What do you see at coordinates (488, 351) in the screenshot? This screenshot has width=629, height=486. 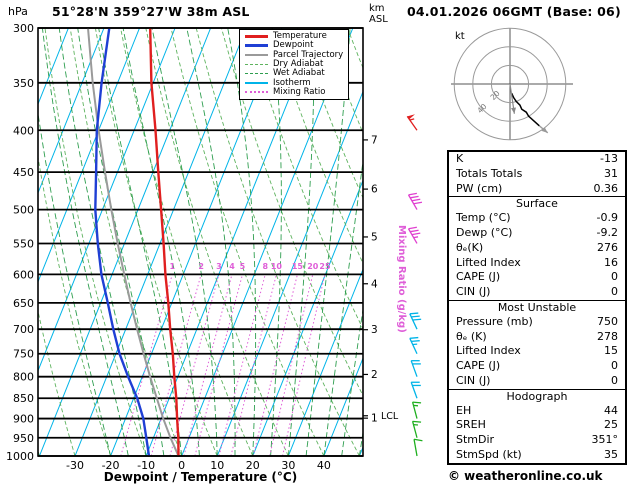 I see `stats-label: Lifted Index` at bounding box center [488, 351].